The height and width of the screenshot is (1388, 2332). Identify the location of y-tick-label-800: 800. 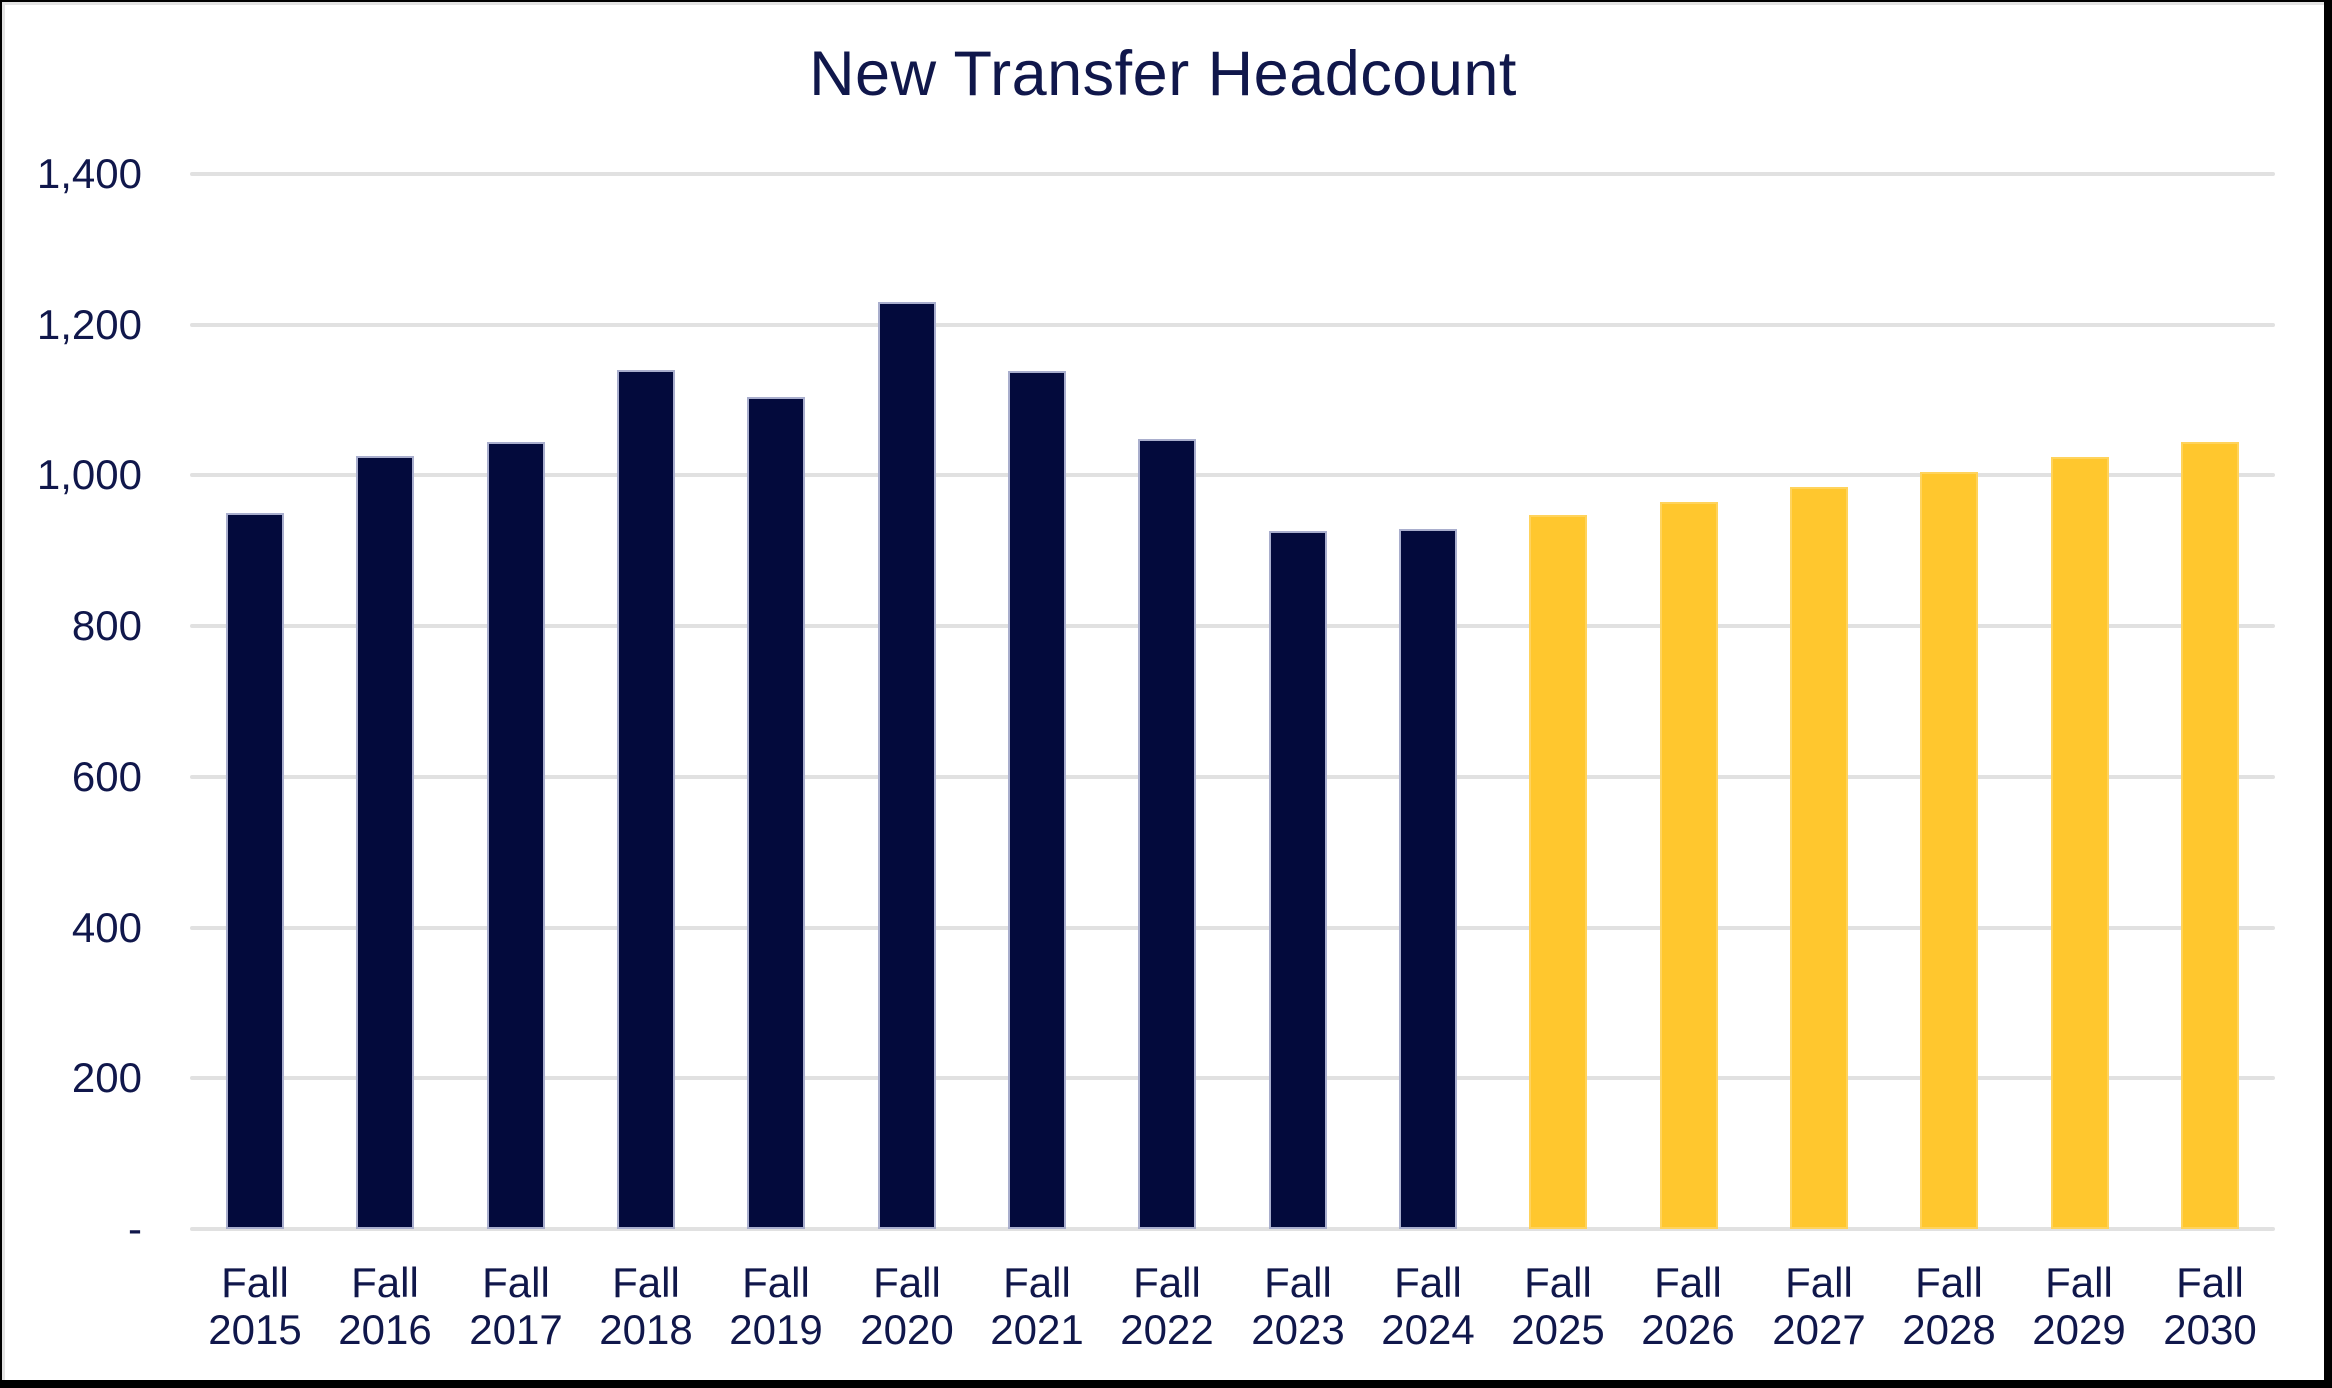
(106, 626).